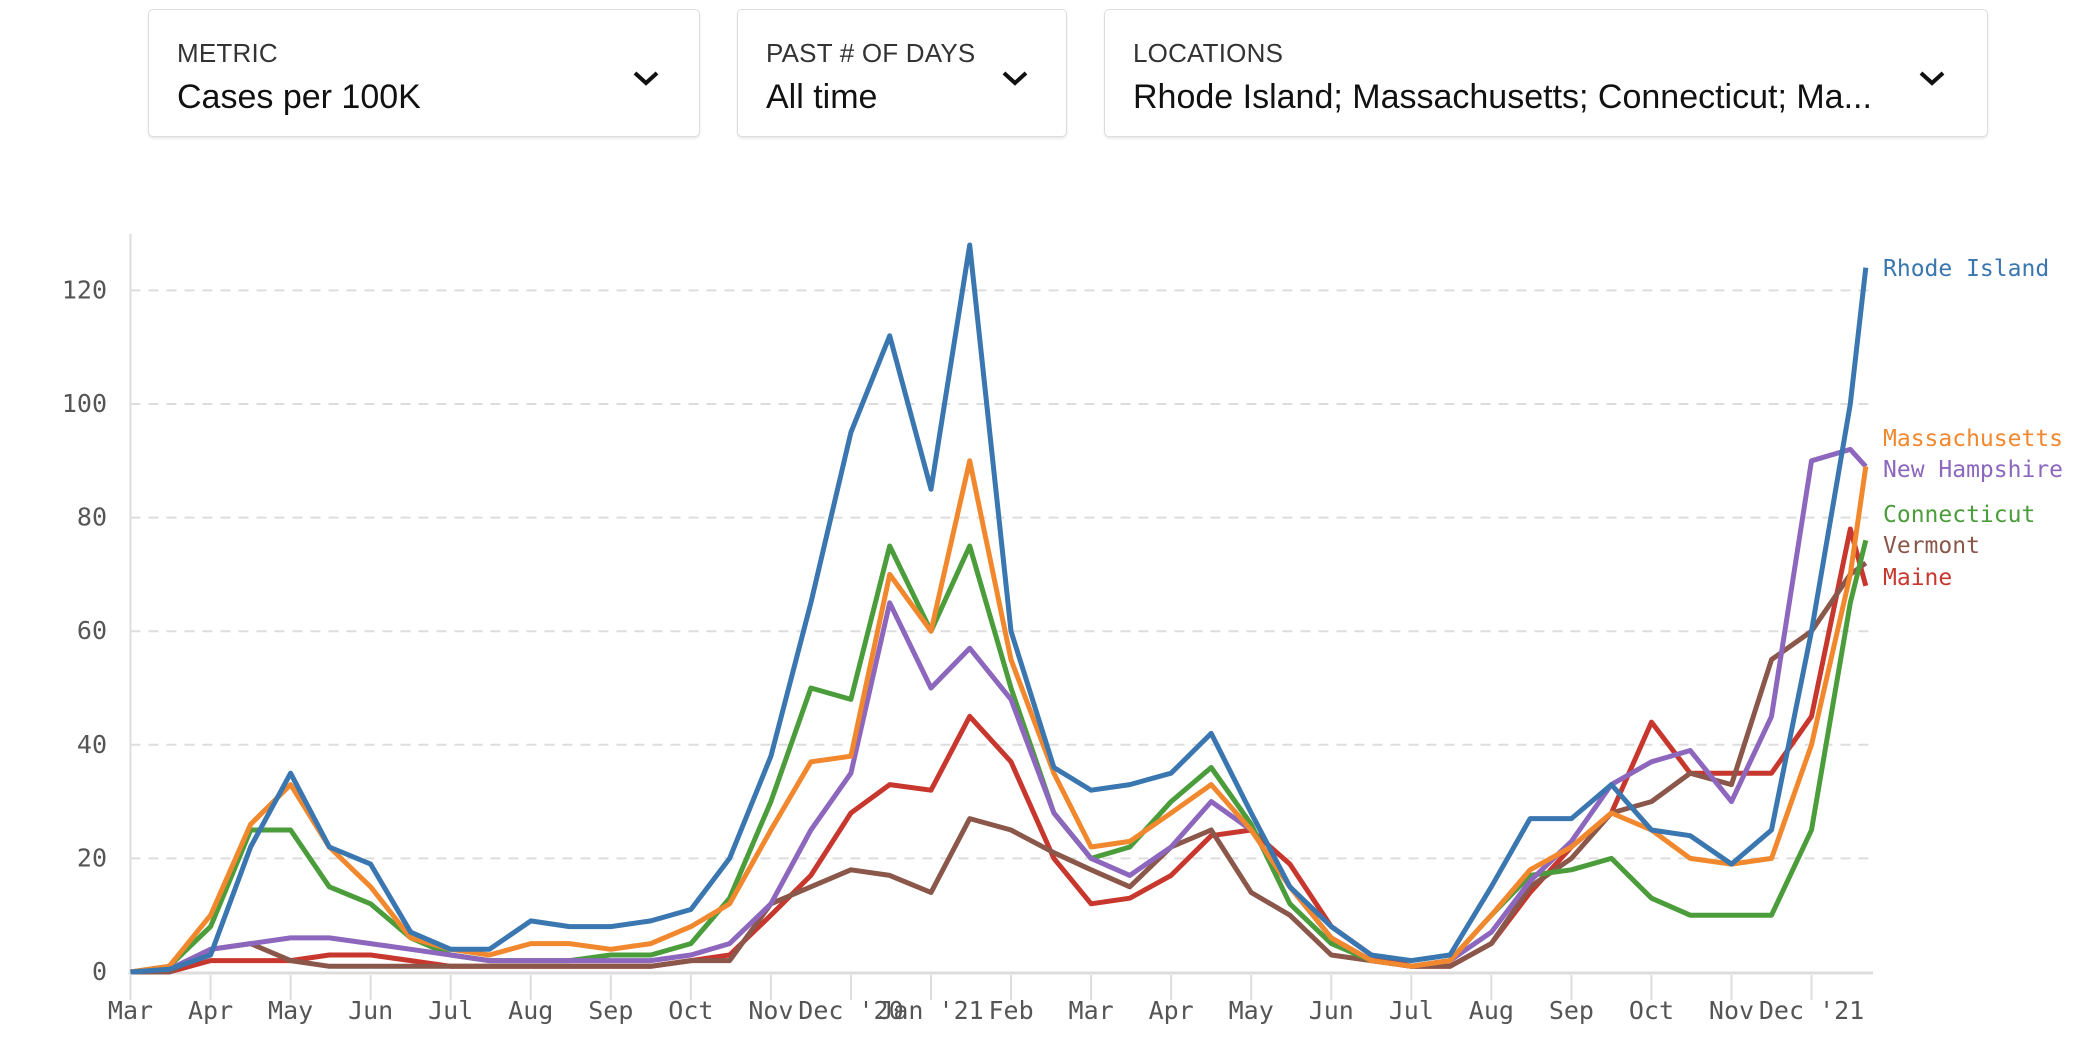 This screenshot has width=2078, height=1052. What do you see at coordinates (930, 1010) in the screenshot?
I see `x-tick-label: Jan '21` at bounding box center [930, 1010].